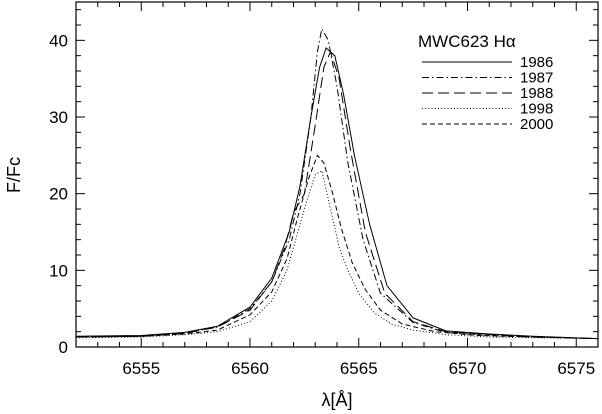 This screenshot has height=414, width=602. I want to click on y-tick-label: 20, so click(58, 194).